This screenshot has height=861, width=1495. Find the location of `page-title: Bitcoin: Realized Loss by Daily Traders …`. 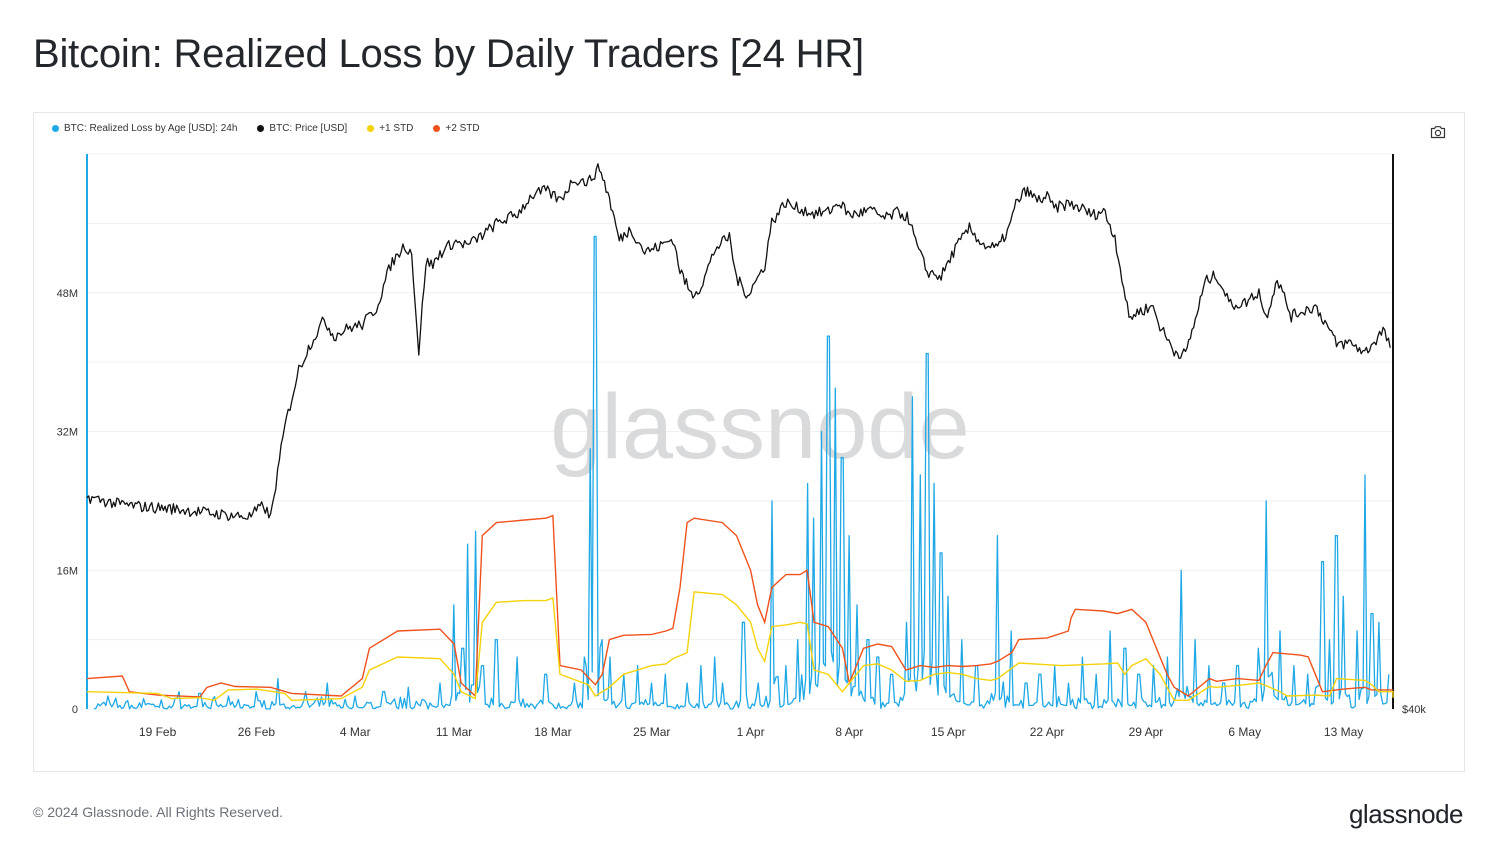

page-title: Bitcoin: Realized Loss by Daily Traders … is located at coordinates (448, 54).